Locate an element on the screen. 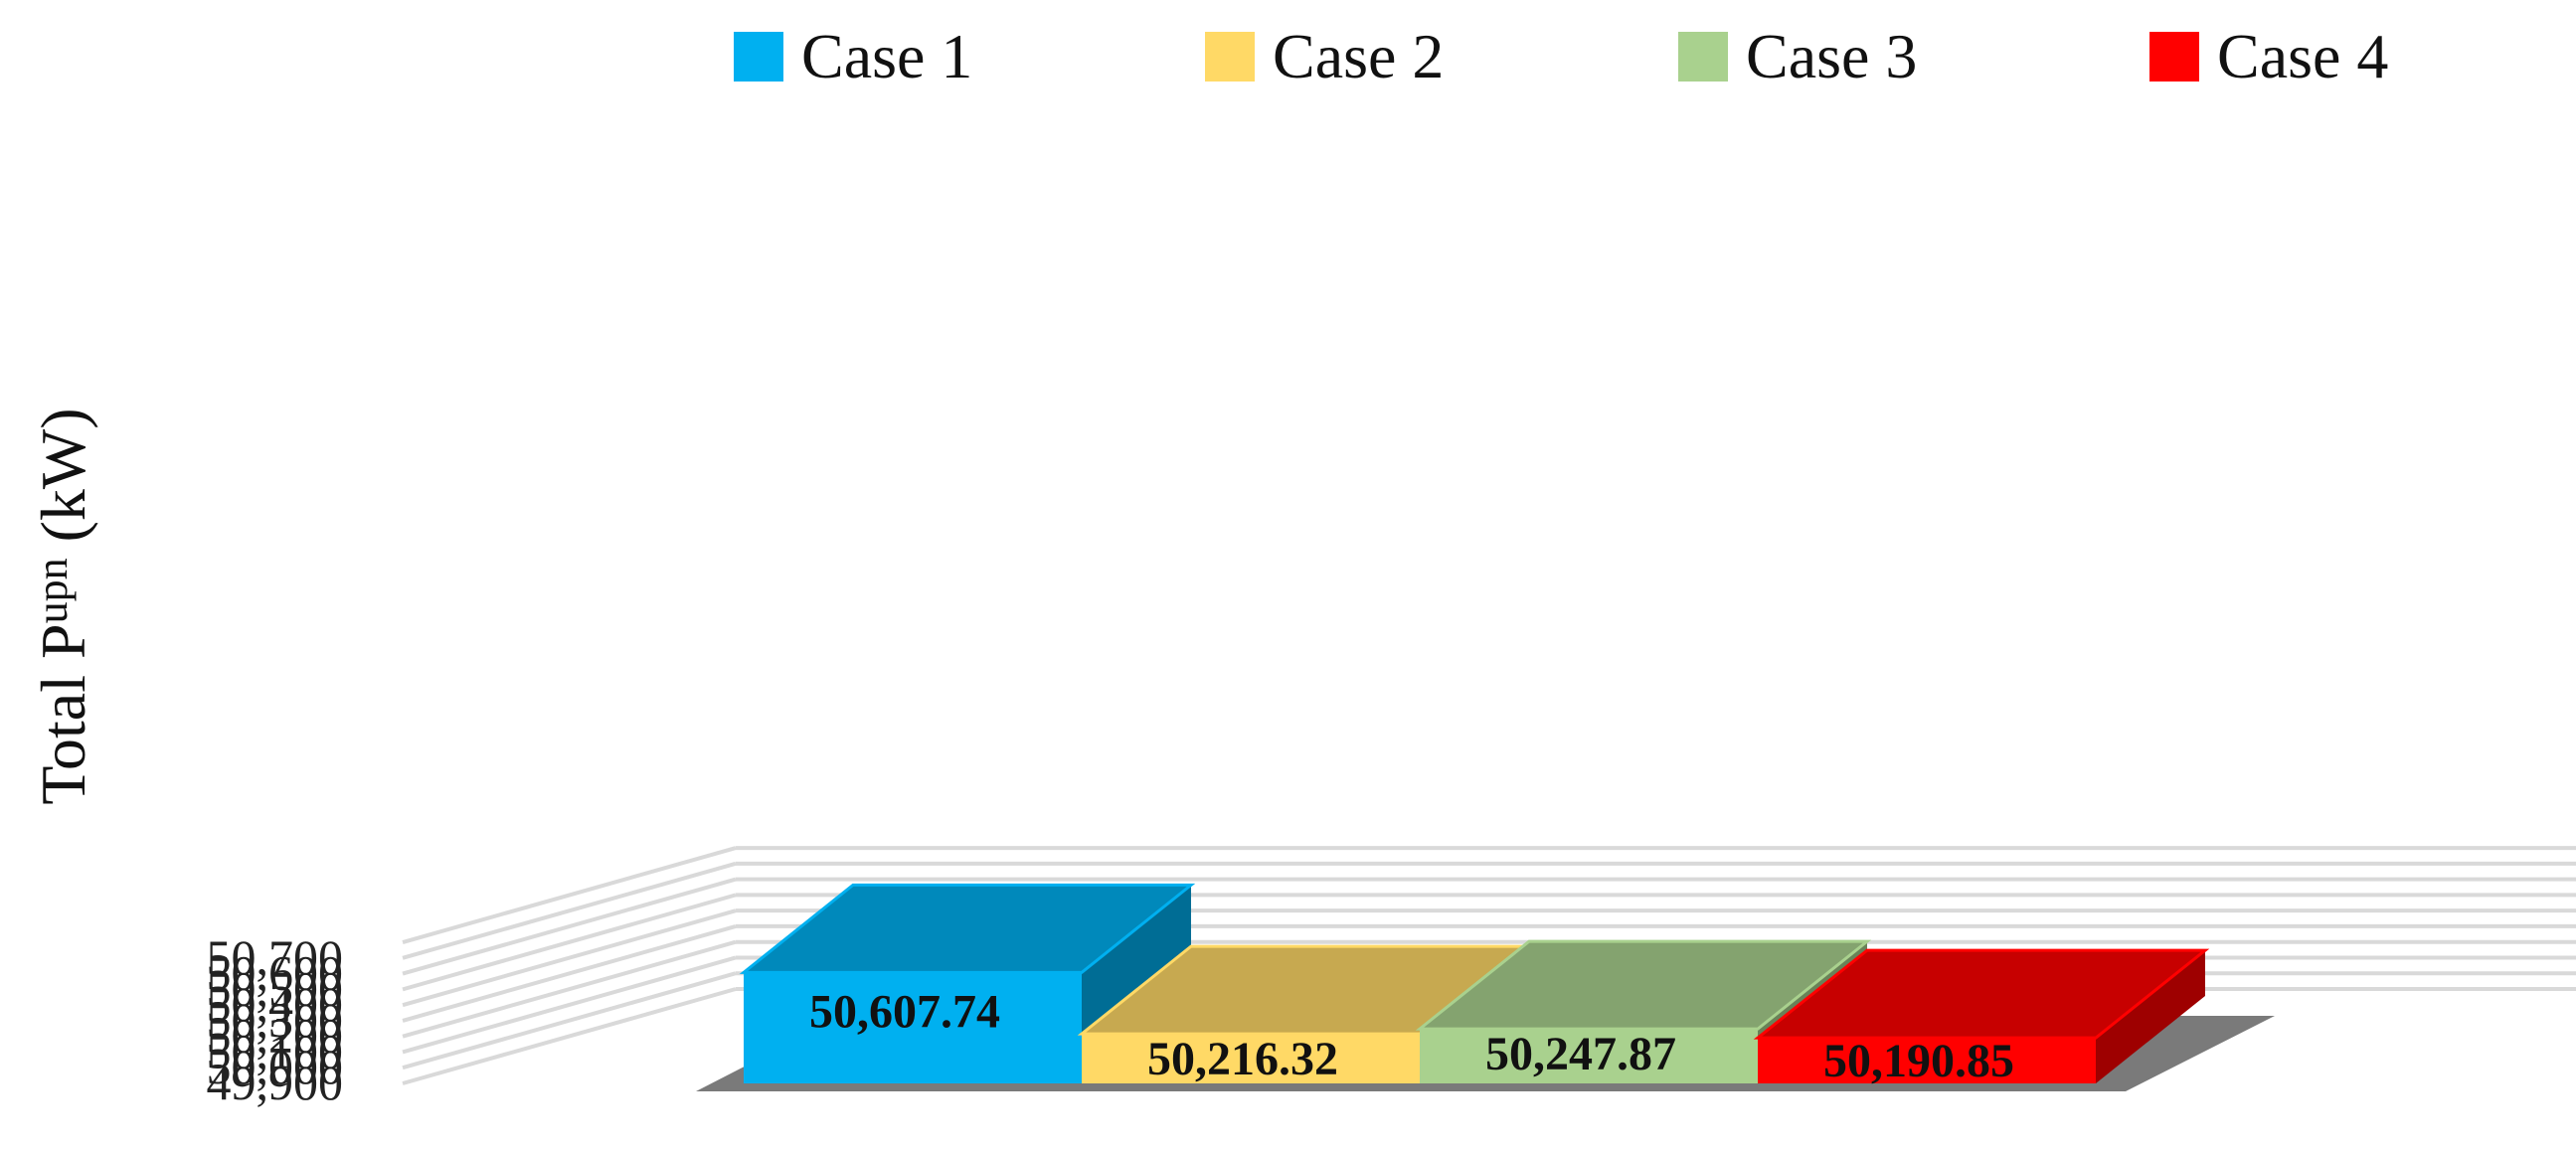 The image size is (2576, 1152). y-tick-label: 50,500 is located at coordinates (275, 988).